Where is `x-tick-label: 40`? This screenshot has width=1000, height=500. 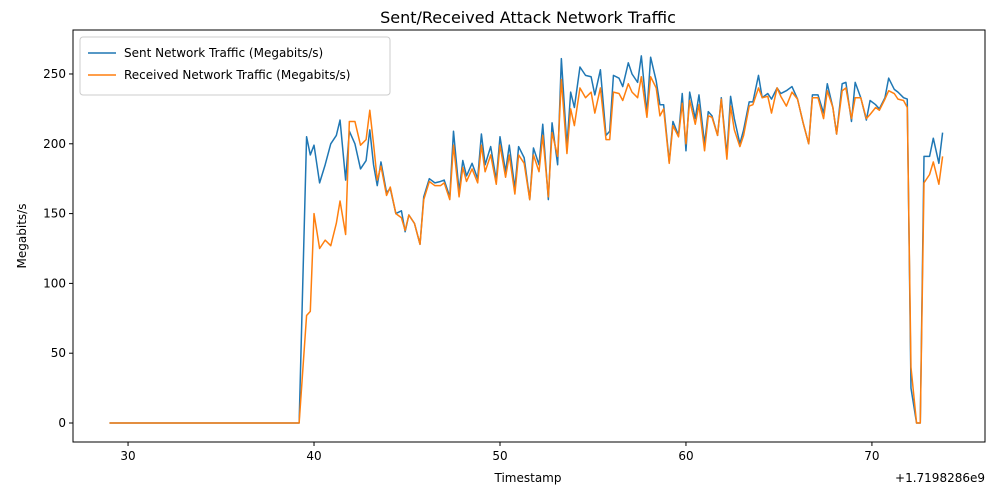 x-tick-label: 40 is located at coordinates (313, 456).